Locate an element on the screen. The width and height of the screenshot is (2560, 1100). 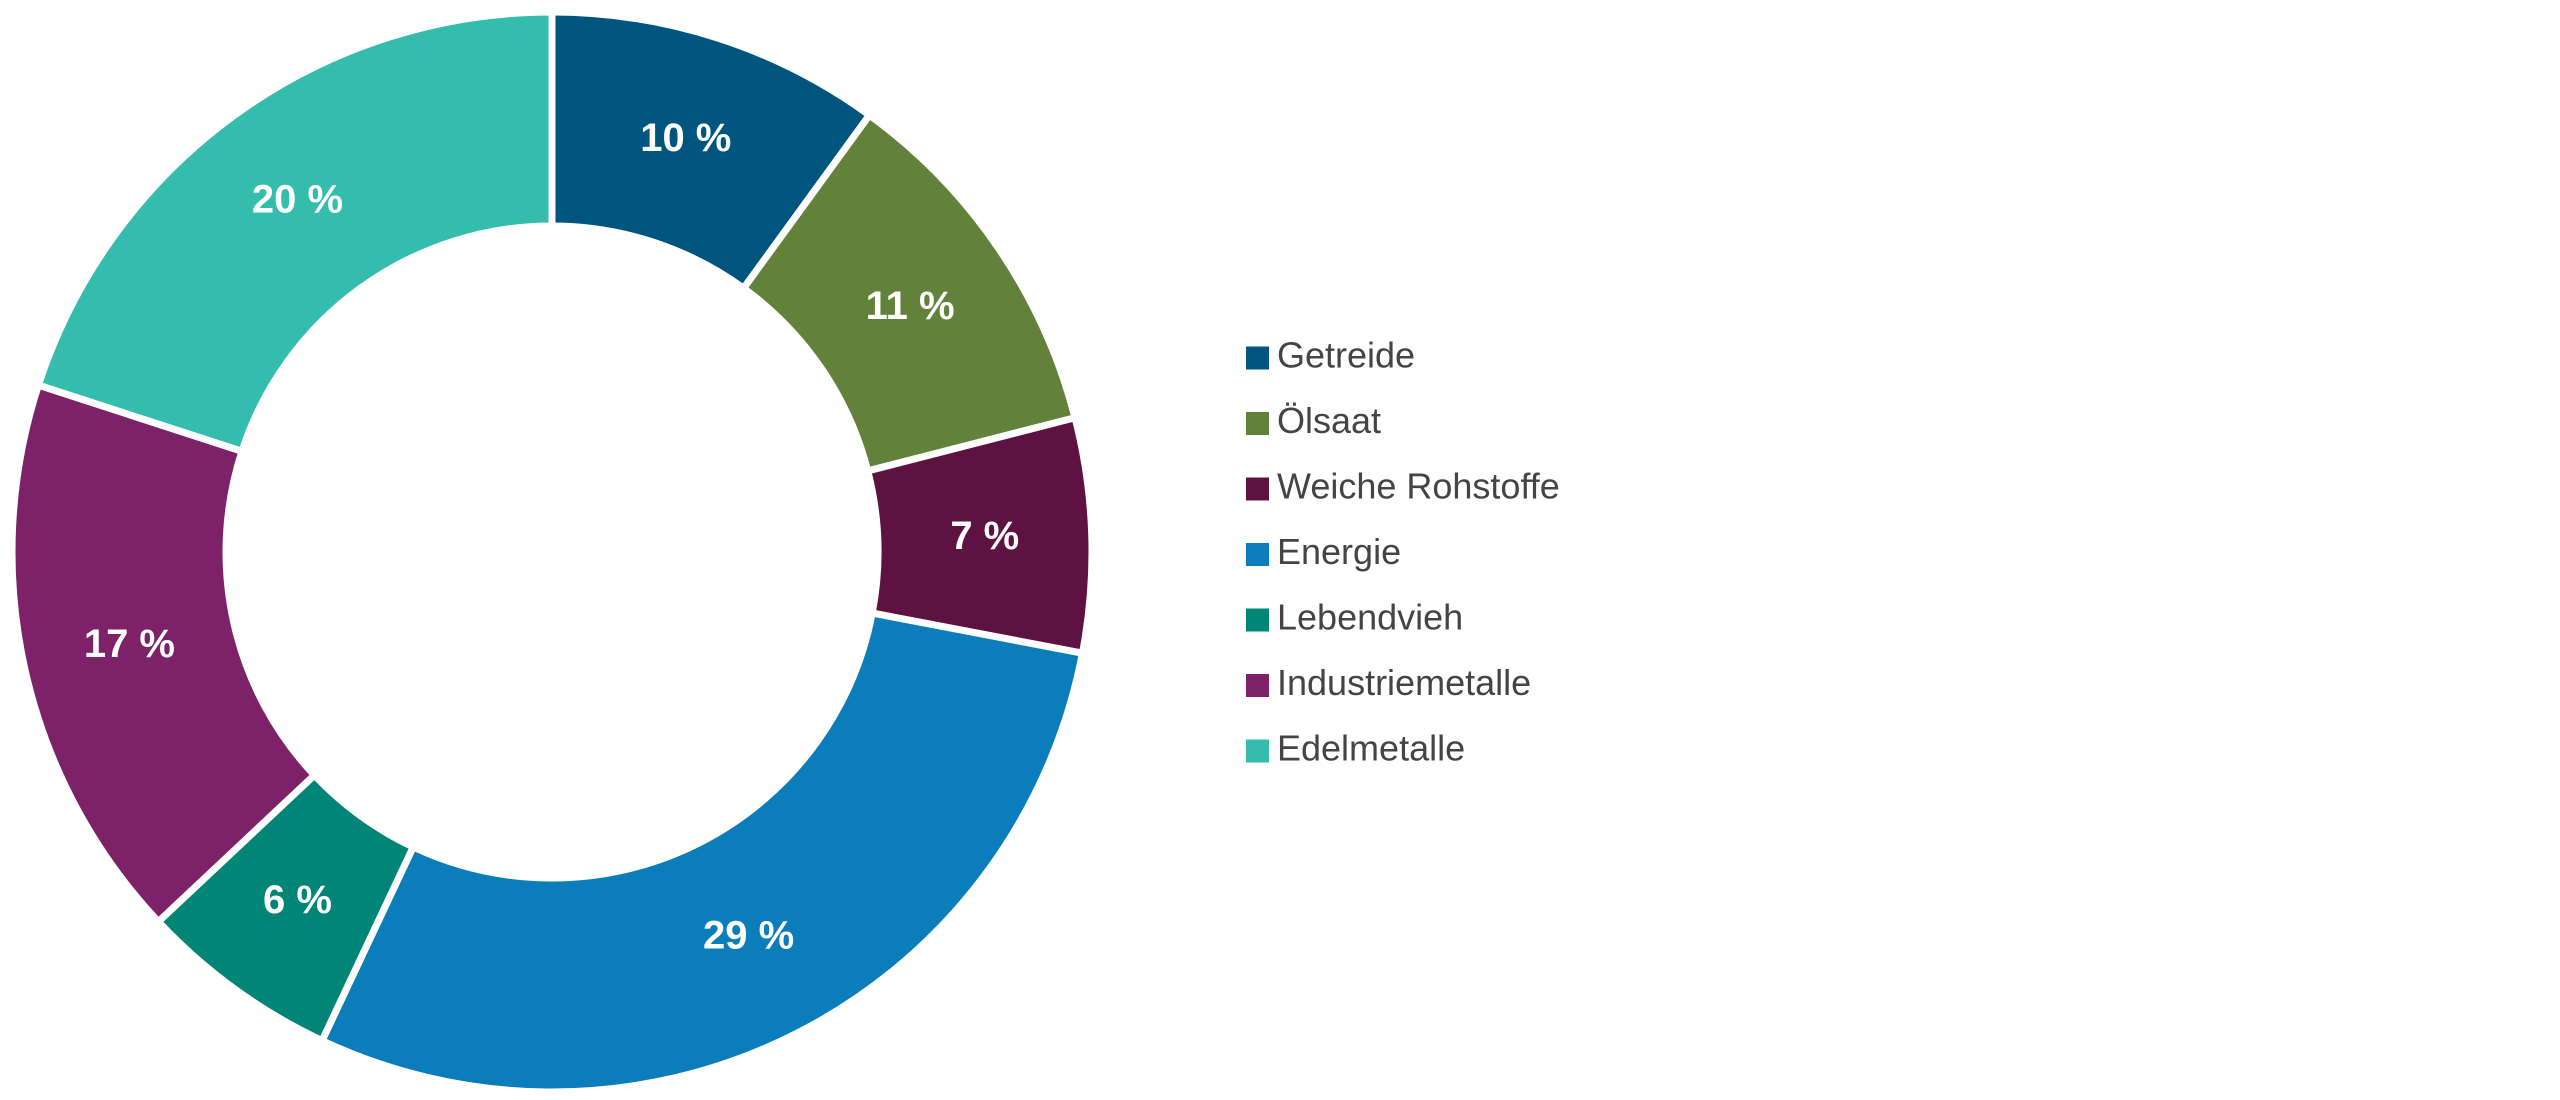
value-label: 10 % is located at coordinates (685, 138).